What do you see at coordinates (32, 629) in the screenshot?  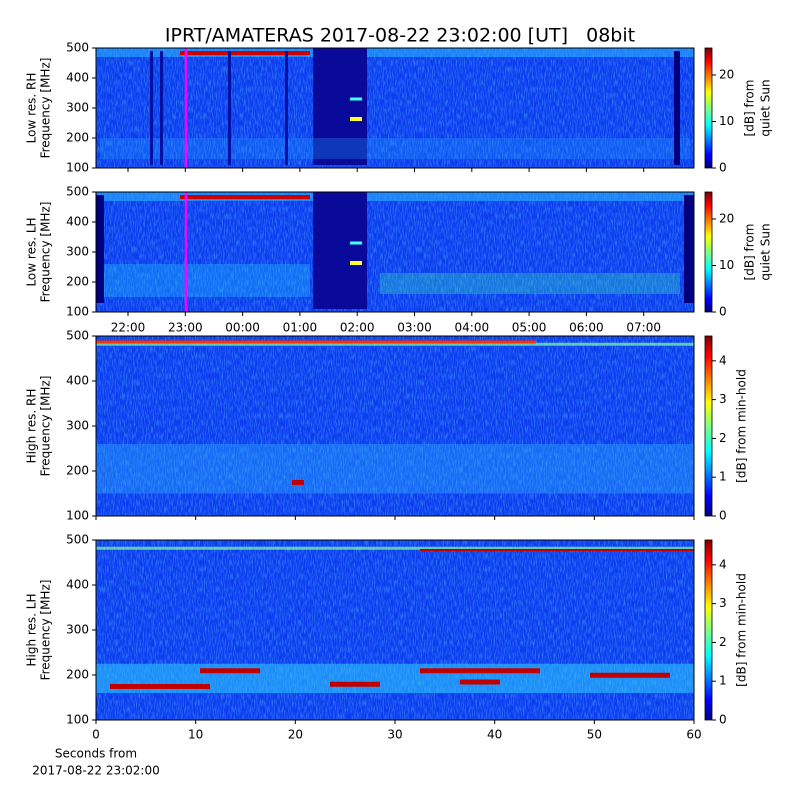 I see `y-axis-label: High res. LH` at bounding box center [32, 629].